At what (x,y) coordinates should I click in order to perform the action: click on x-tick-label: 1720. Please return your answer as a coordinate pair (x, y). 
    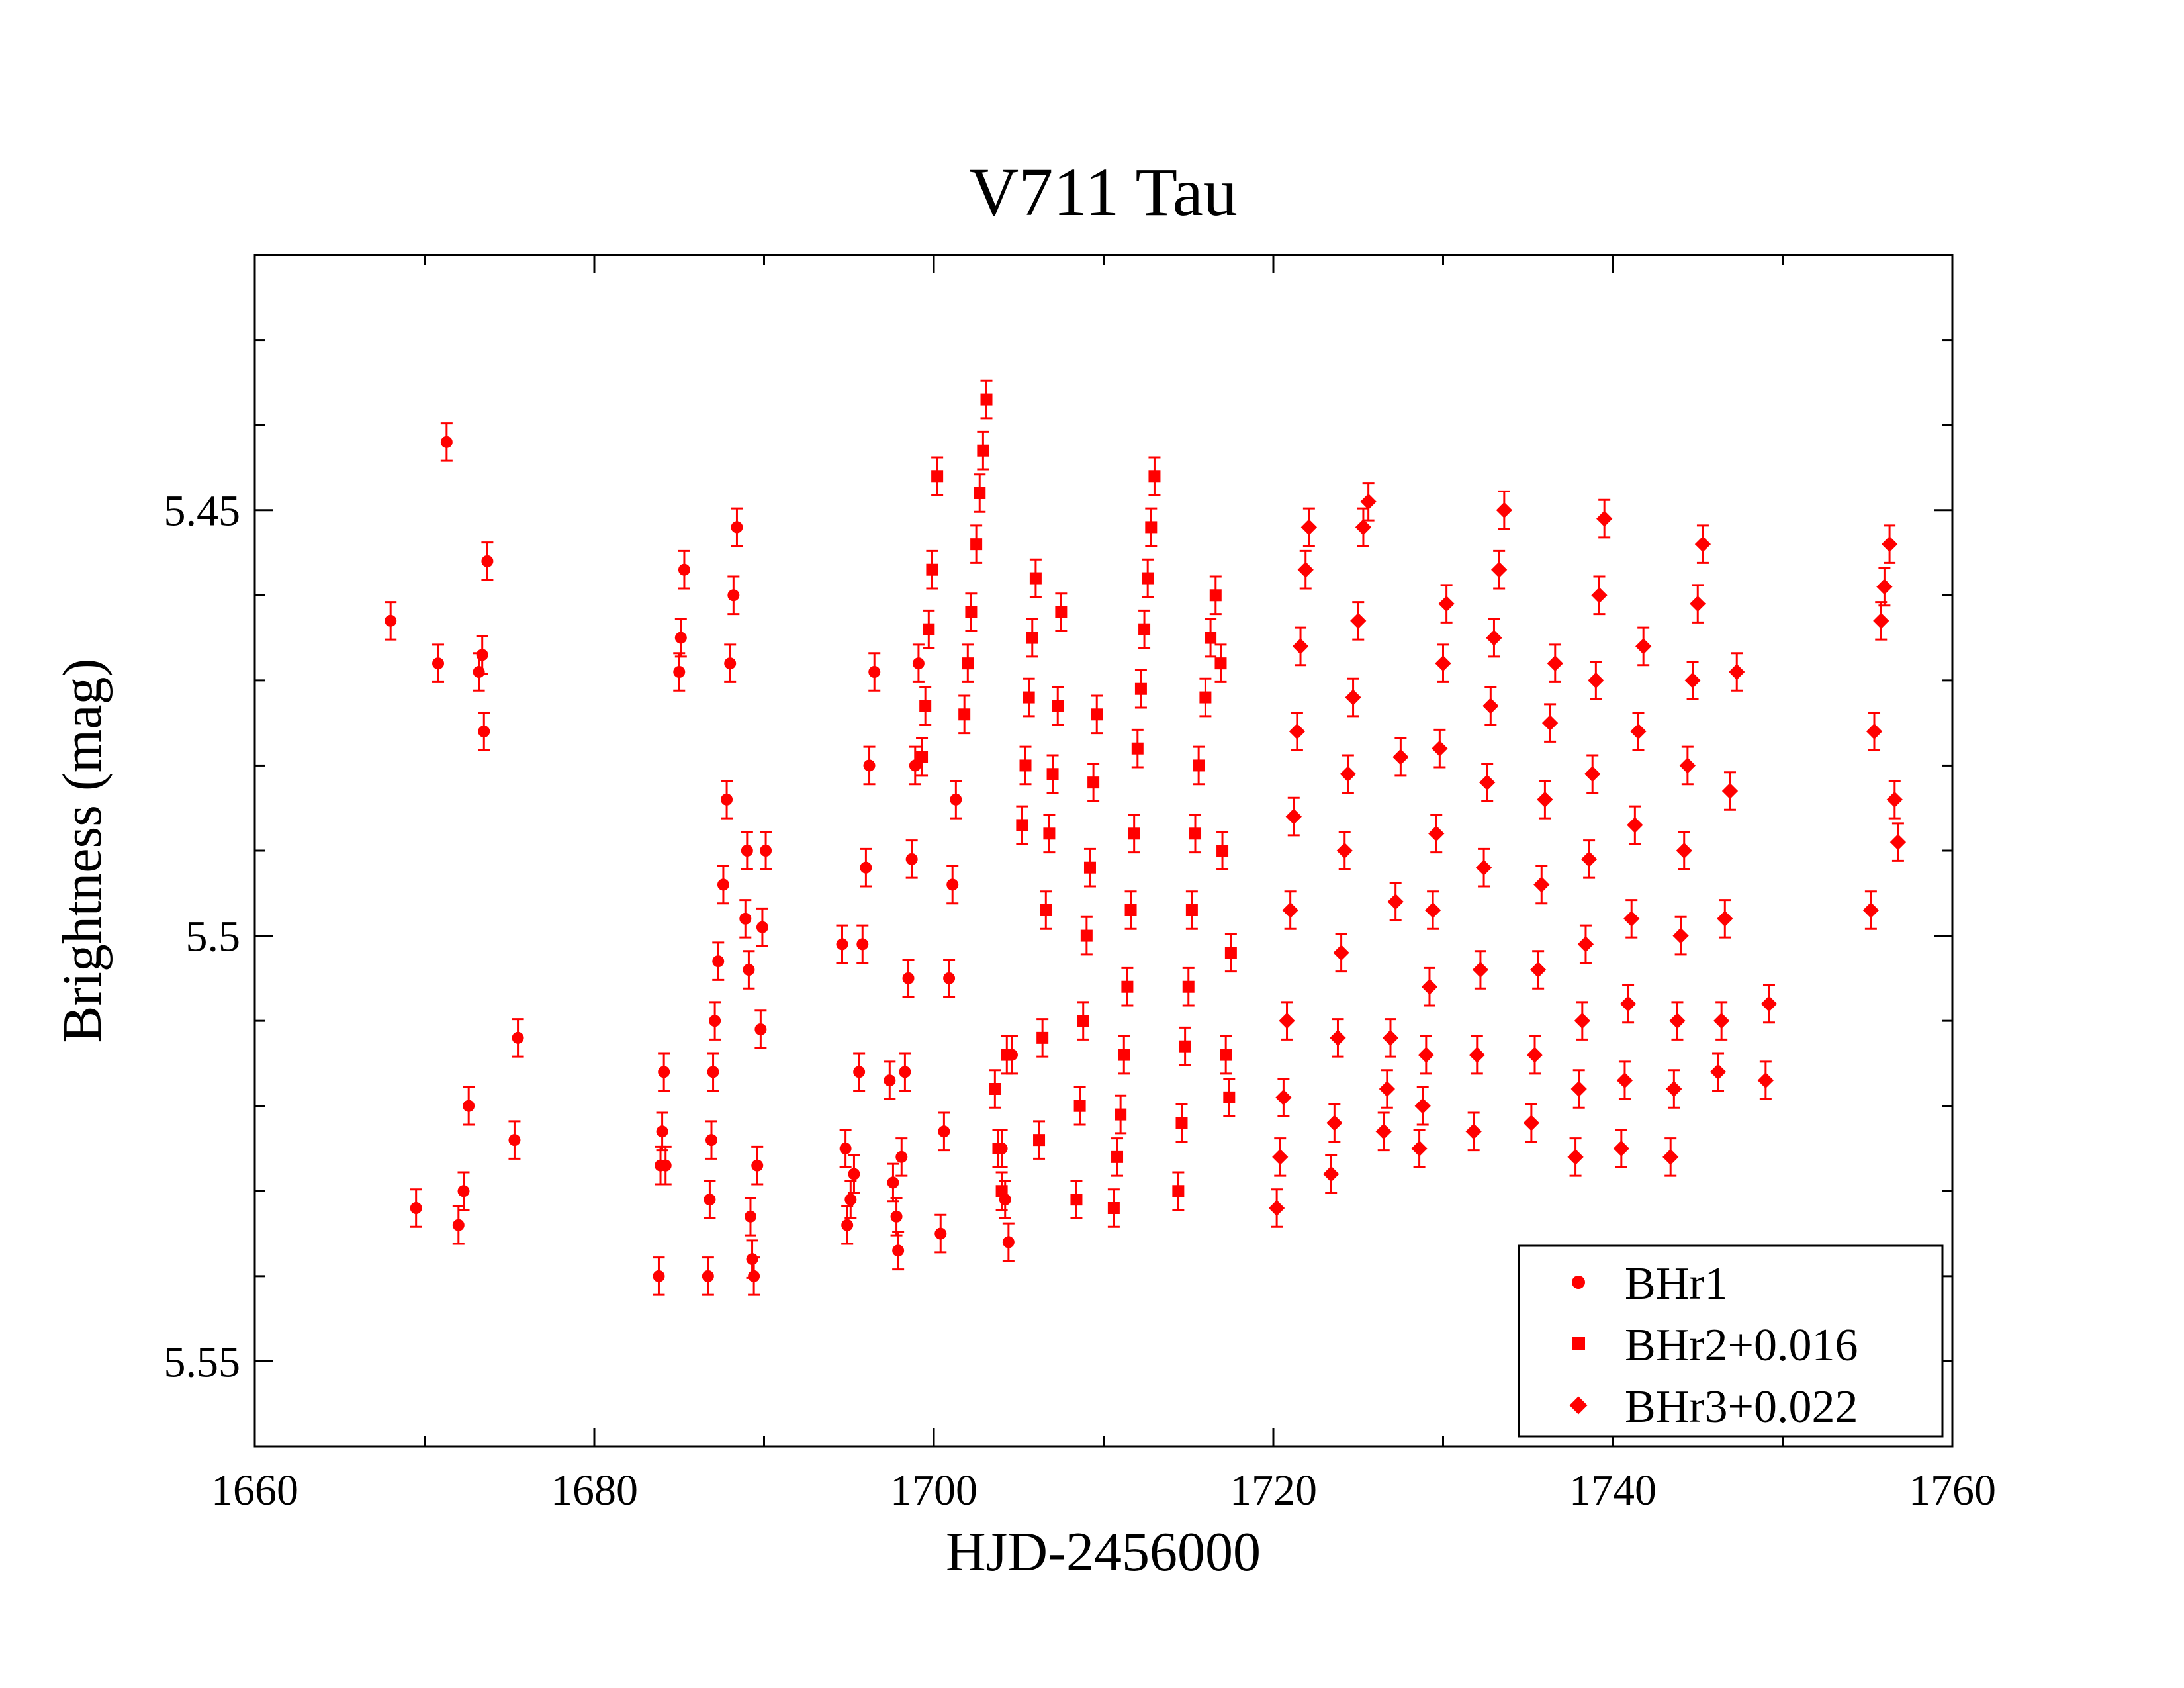
    Looking at the image, I should click on (1273, 1490).